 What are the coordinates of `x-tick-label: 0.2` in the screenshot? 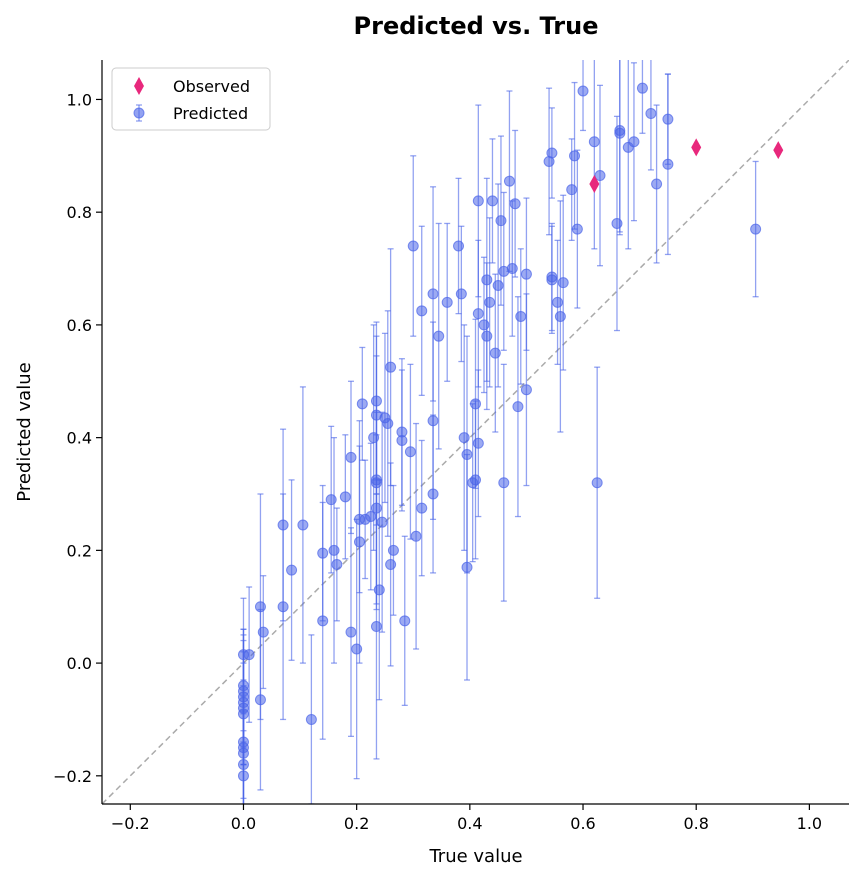 It's located at (356, 823).